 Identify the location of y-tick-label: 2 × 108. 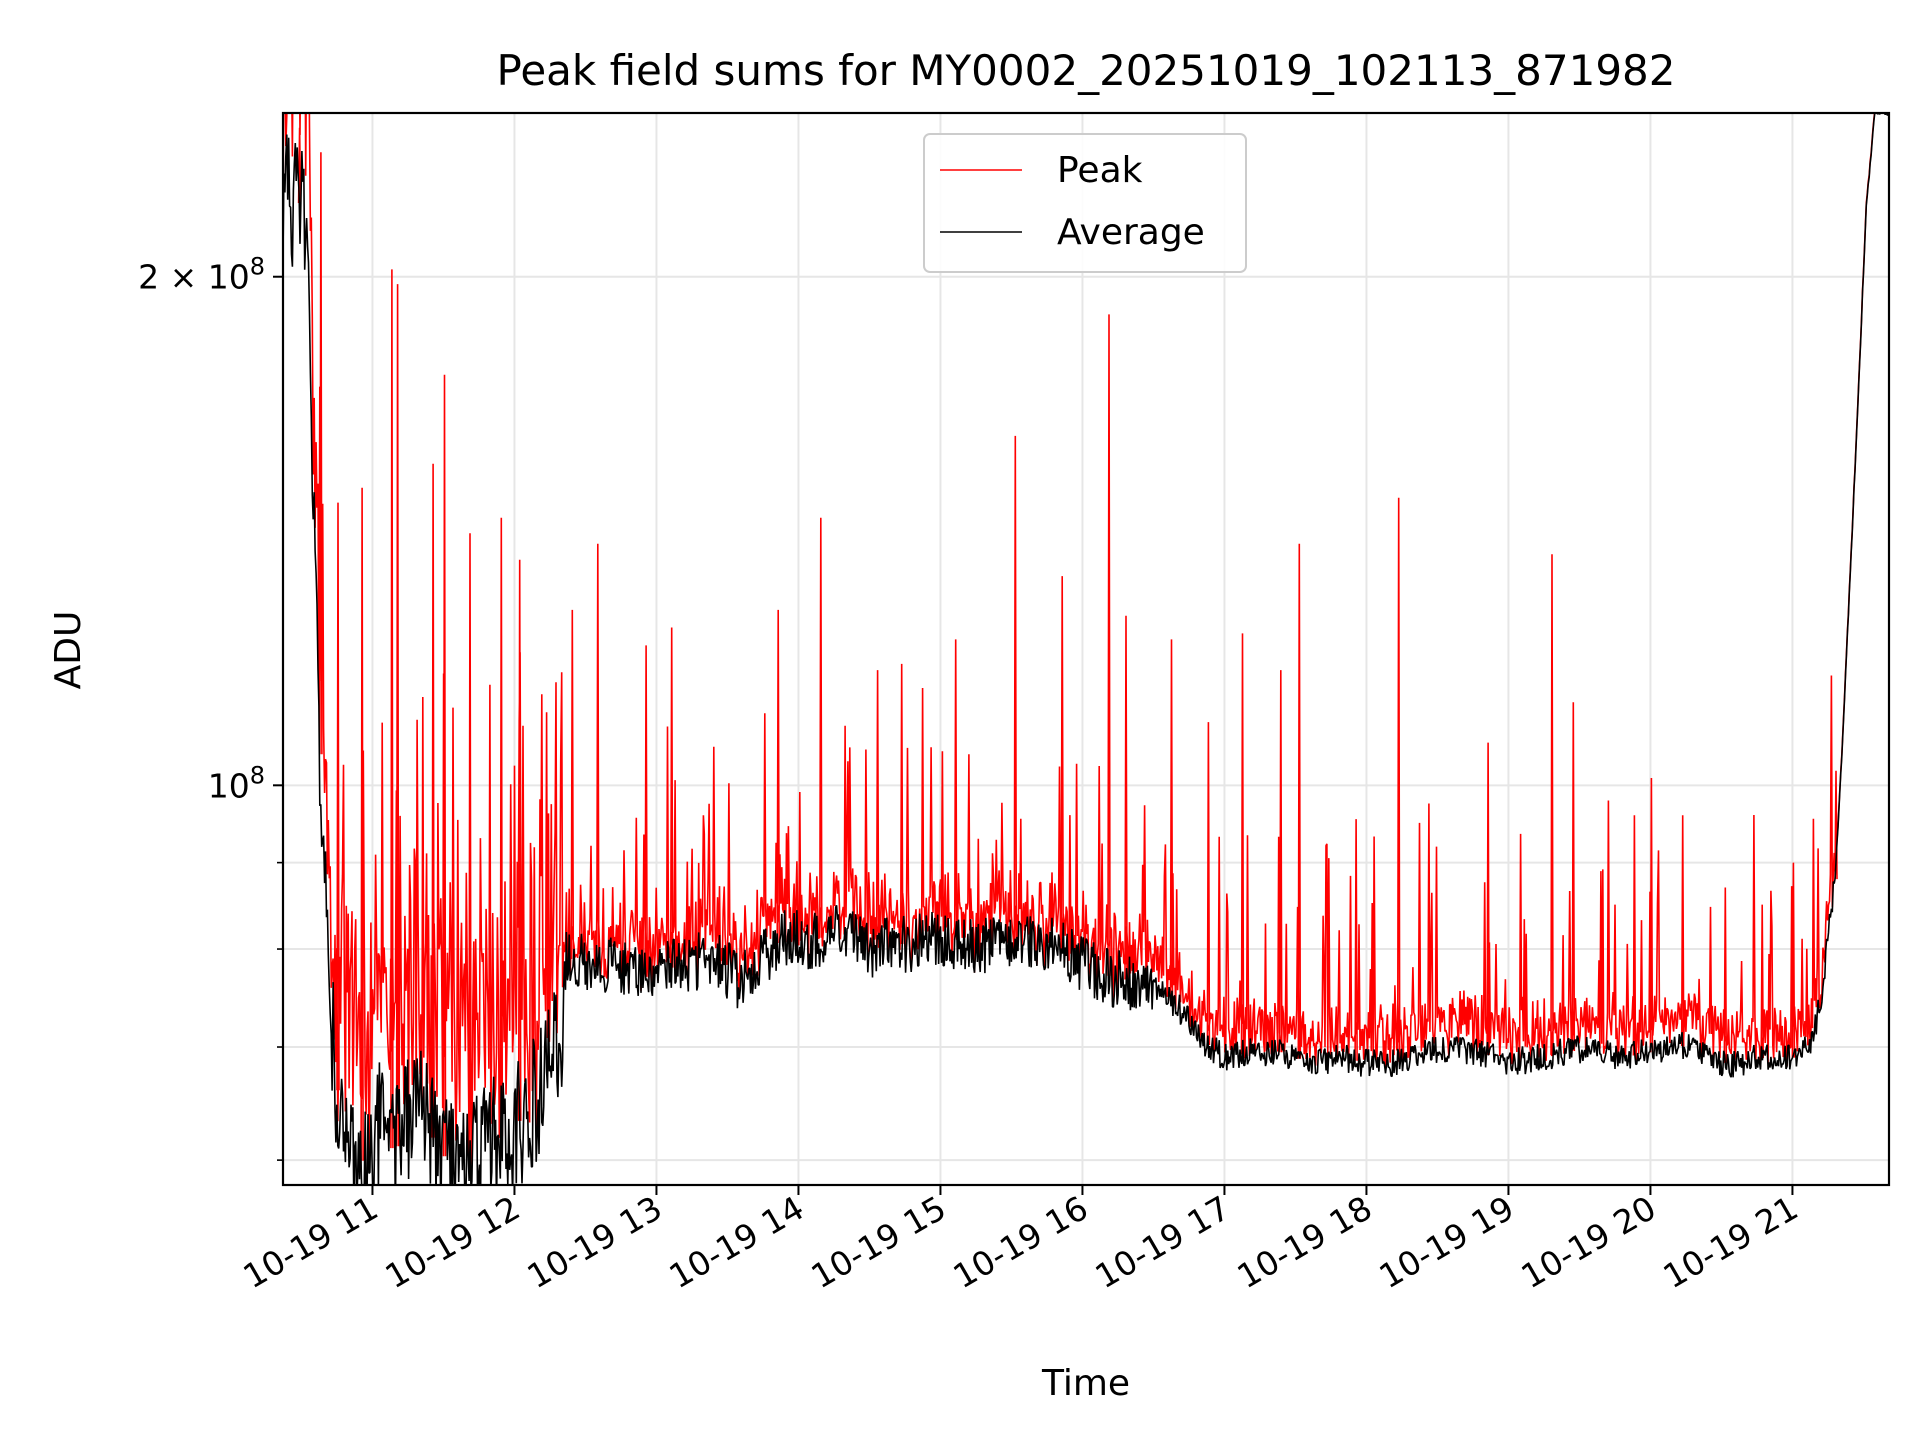
(201, 275).